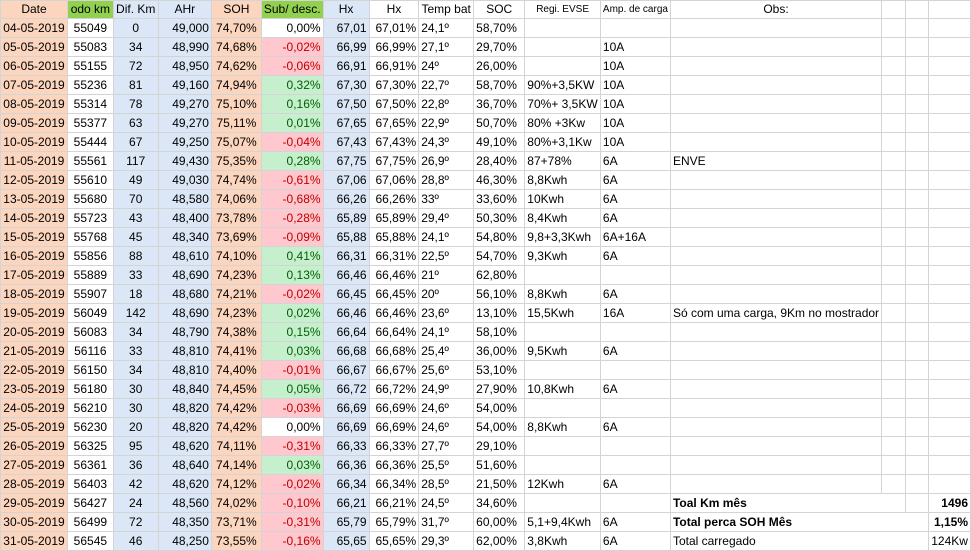 This screenshot has width=971, height=551. Describe the element at coordinates (292, 541) in the screenshot. I see `sub-desc-cell: -0,16%` at that location.